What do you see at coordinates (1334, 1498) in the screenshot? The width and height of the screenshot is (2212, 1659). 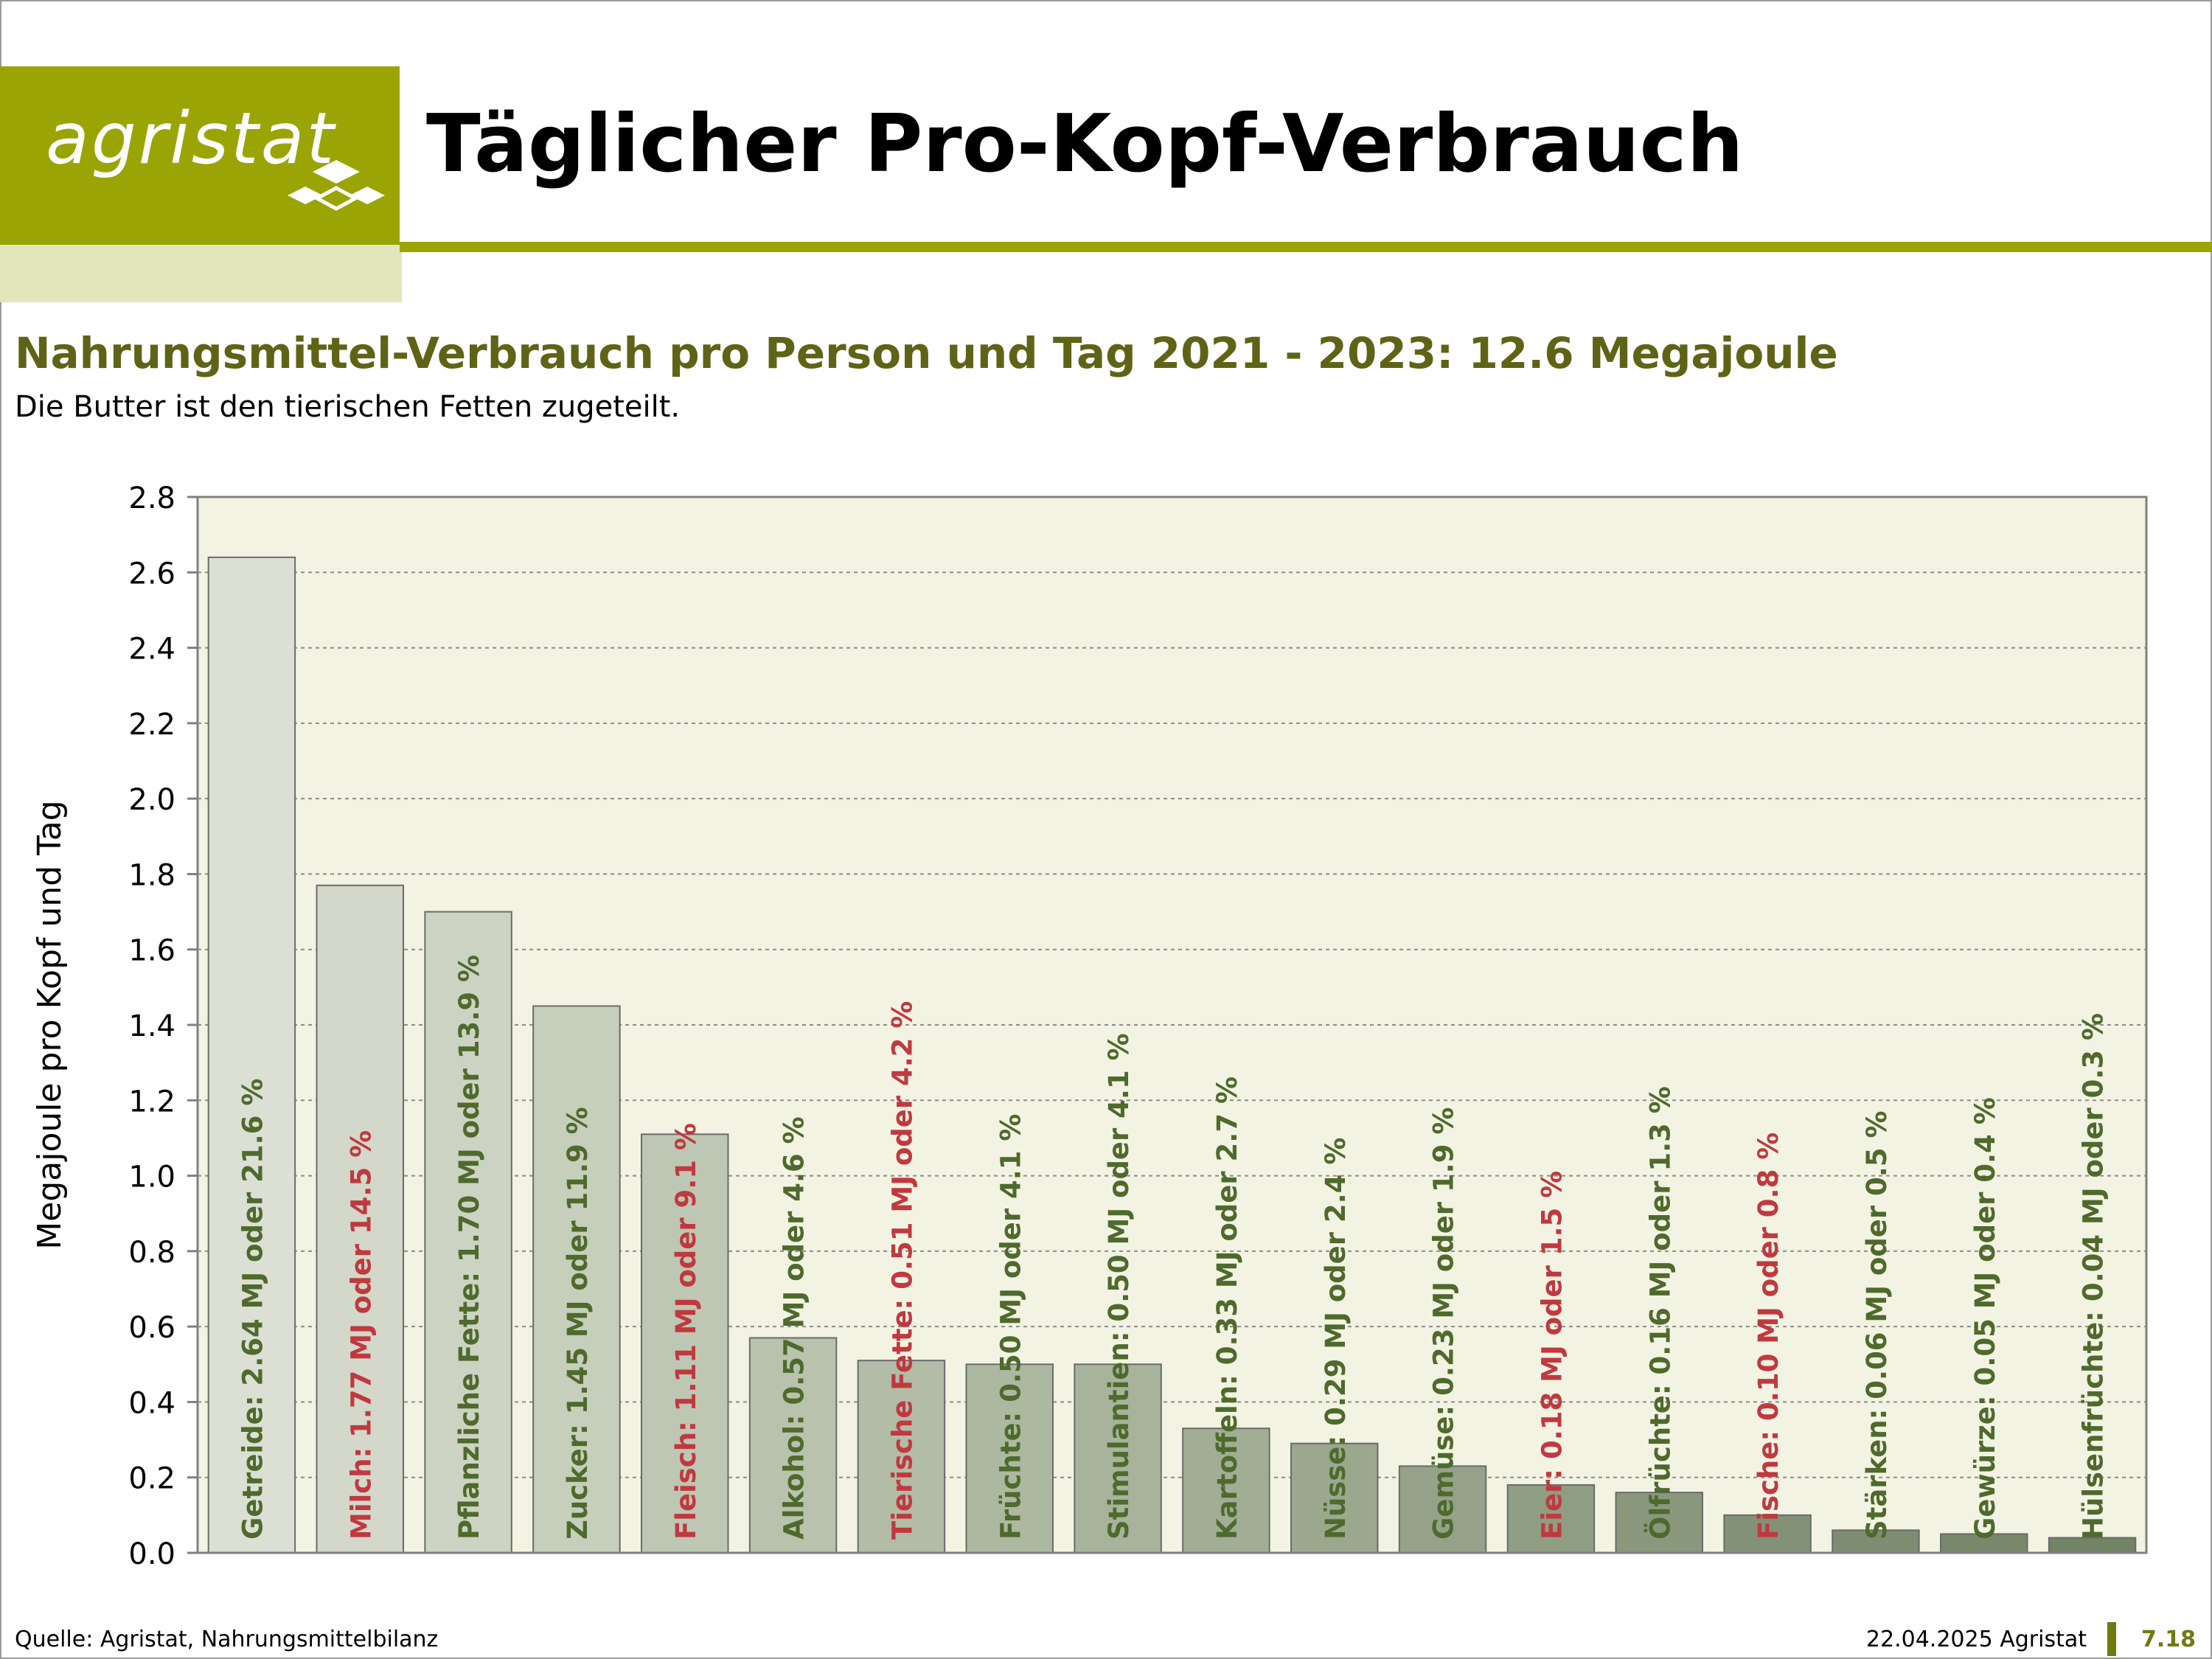 I see `bar-nüsse` at bounding box center [1334, 1498].